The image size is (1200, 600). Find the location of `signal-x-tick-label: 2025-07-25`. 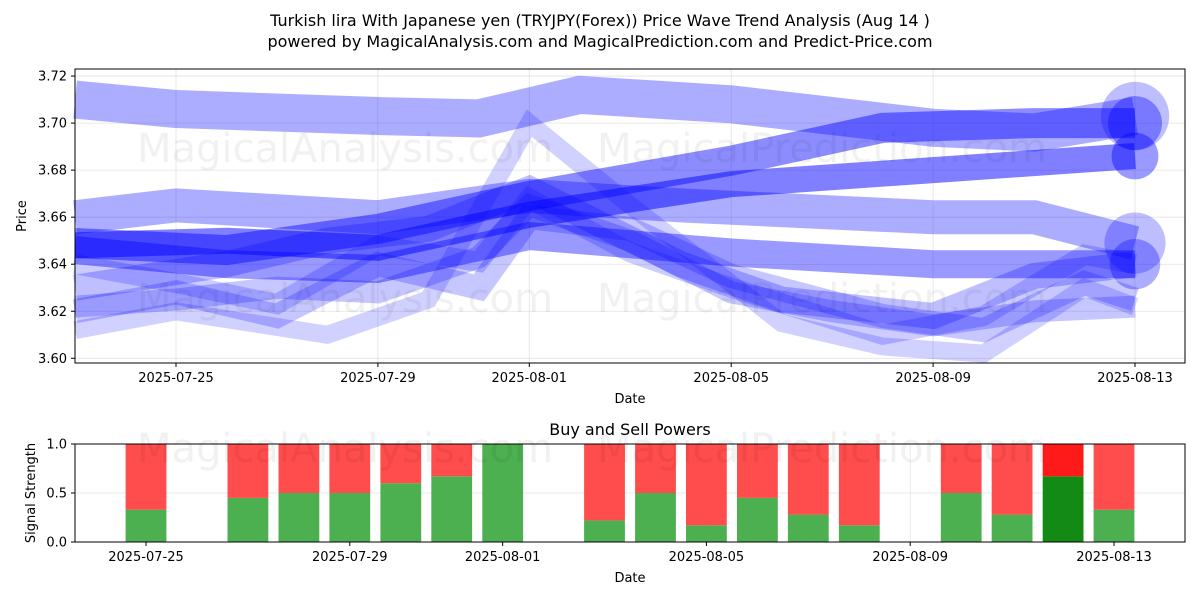

signal-x-tick-label: 2025-07-25 is located at coordinates (146, 557).